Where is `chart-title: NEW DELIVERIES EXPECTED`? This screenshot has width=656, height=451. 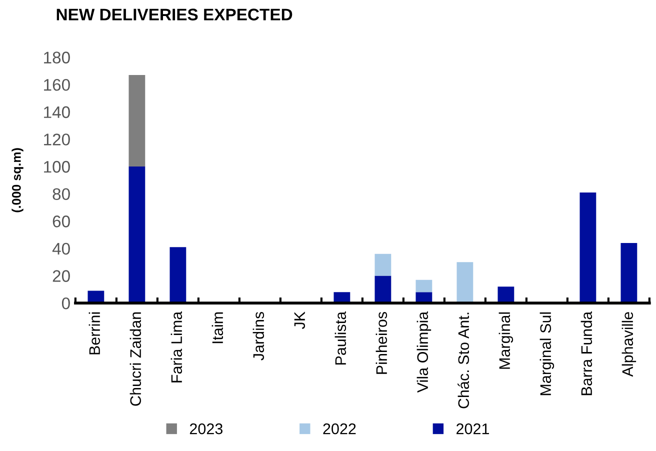 chart-title: NEW DELIVERIES EXPECTED is located at coordinates (174, 14).